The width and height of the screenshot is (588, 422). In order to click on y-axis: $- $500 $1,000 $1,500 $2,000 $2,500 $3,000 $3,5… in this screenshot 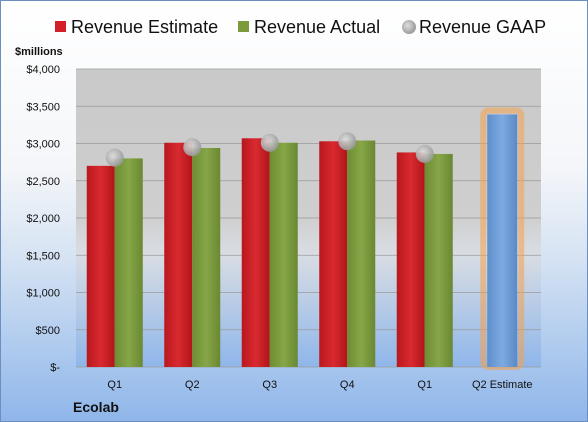, I will do `click(43, 219)`.